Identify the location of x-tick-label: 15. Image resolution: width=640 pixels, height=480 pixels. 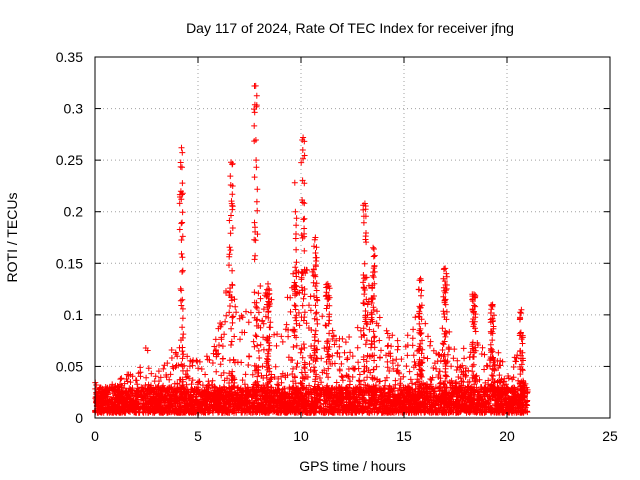
(404, 436).